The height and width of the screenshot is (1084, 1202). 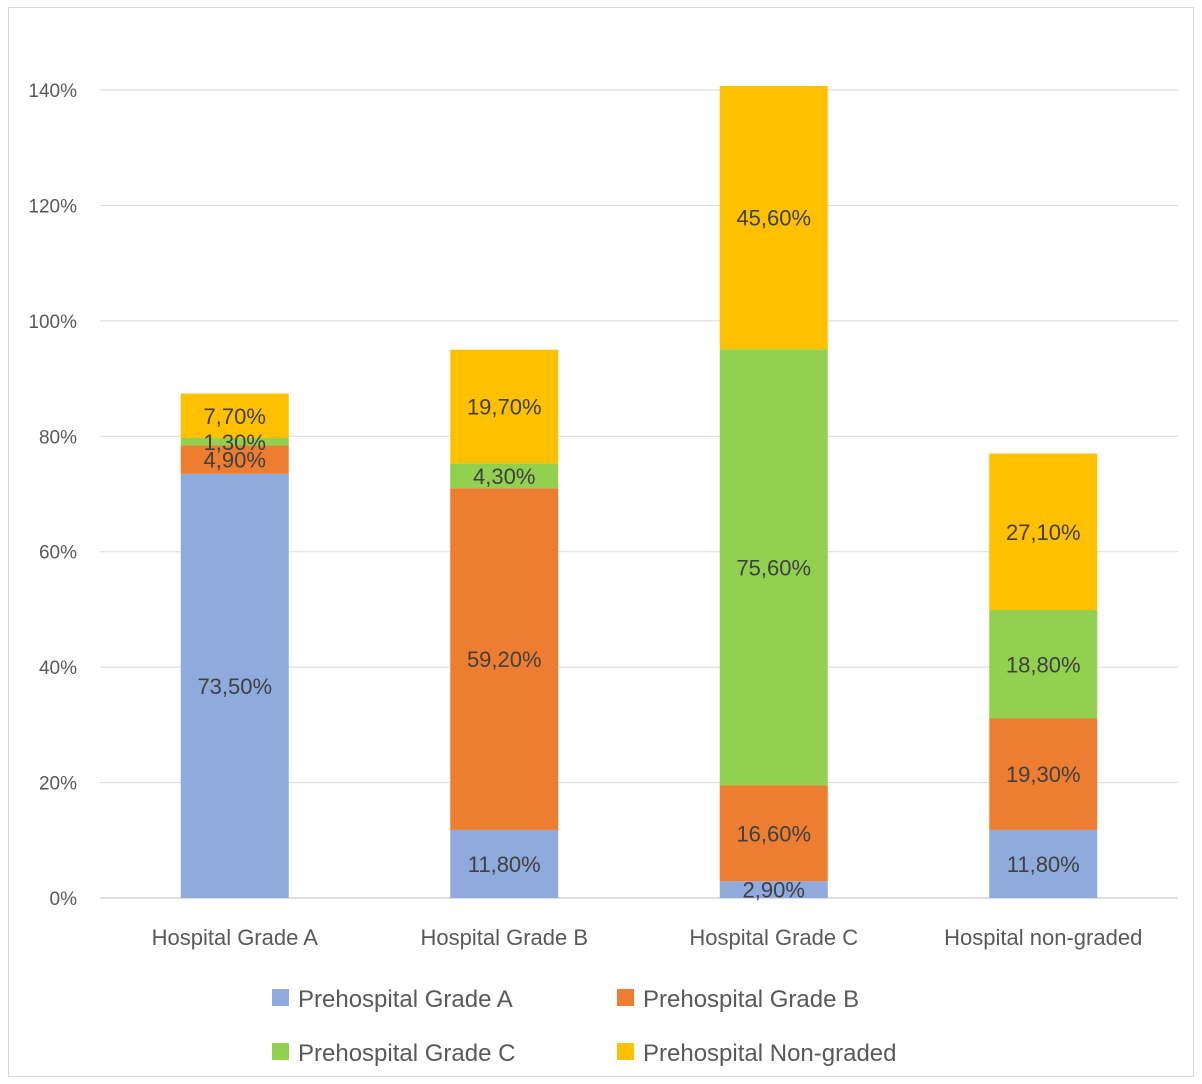 I want to click on data-label: 4,90%, so click(x=235, y=460).